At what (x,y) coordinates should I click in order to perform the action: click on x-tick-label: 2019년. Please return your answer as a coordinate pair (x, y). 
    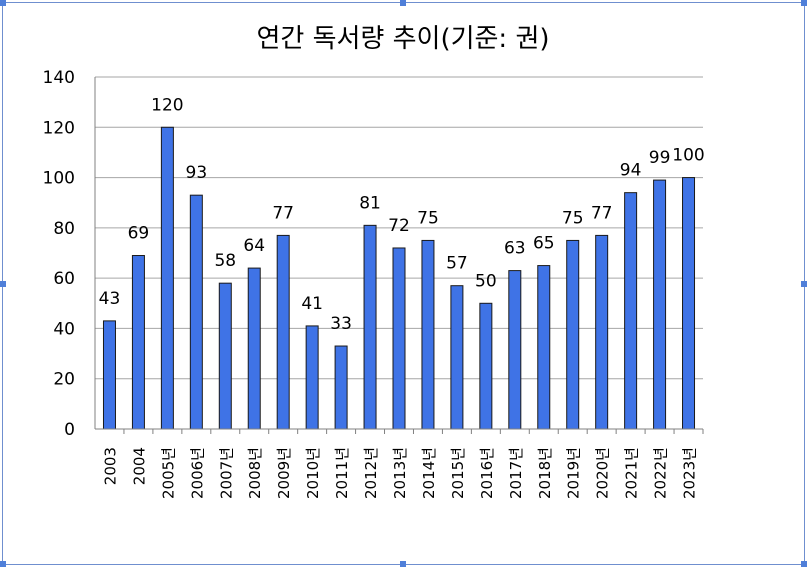
    Looking at the image, I should click on (574, 473).